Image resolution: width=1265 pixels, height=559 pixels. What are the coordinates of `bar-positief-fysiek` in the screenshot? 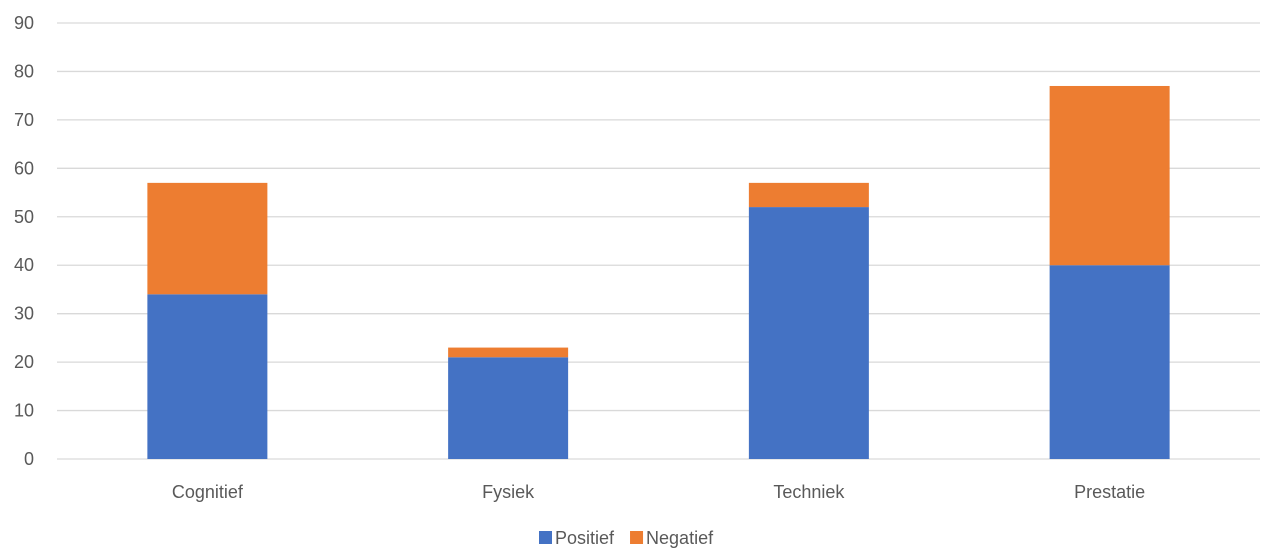 It's located at (508, 408).